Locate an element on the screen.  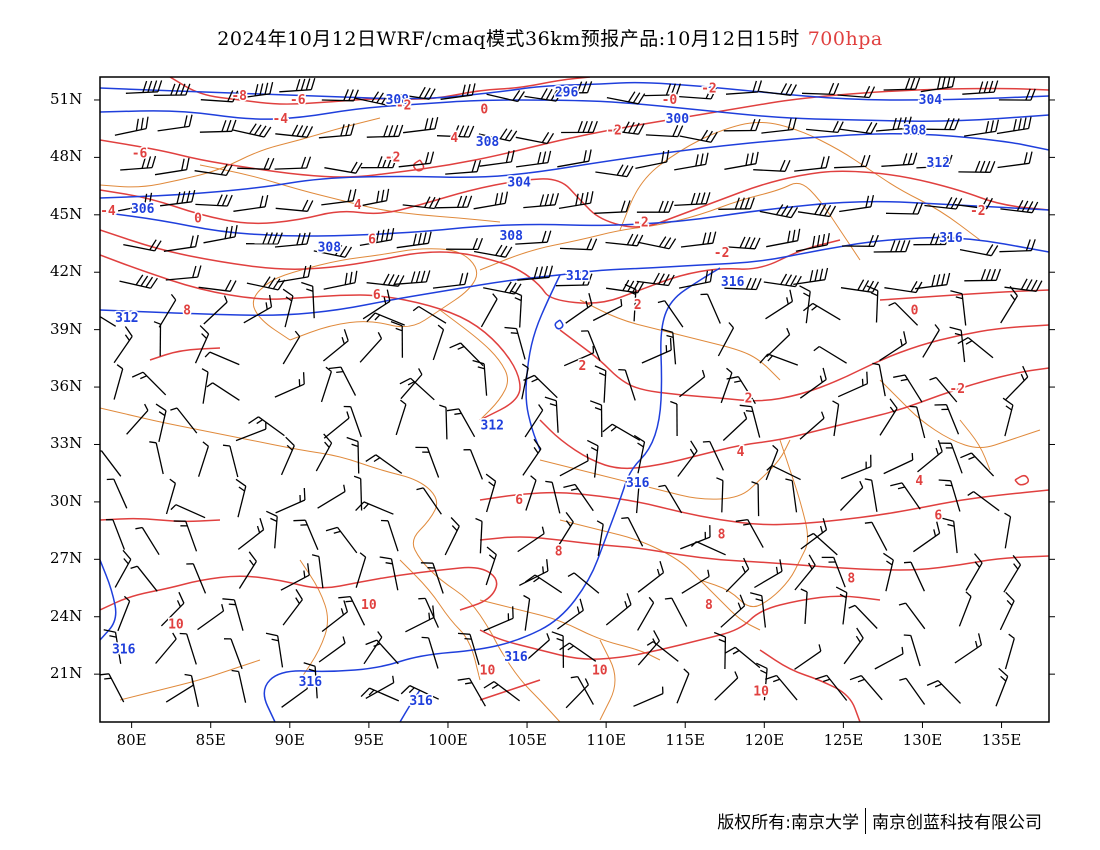
temperature-line is located at coordinates (574, 132).